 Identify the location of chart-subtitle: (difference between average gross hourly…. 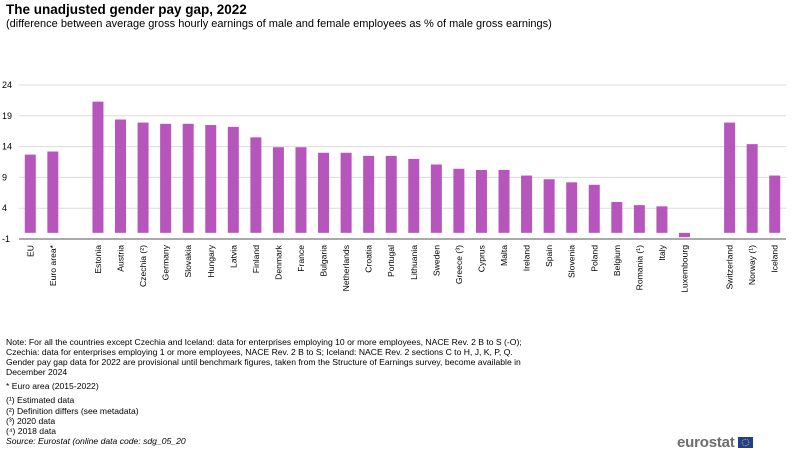
(279, 24).